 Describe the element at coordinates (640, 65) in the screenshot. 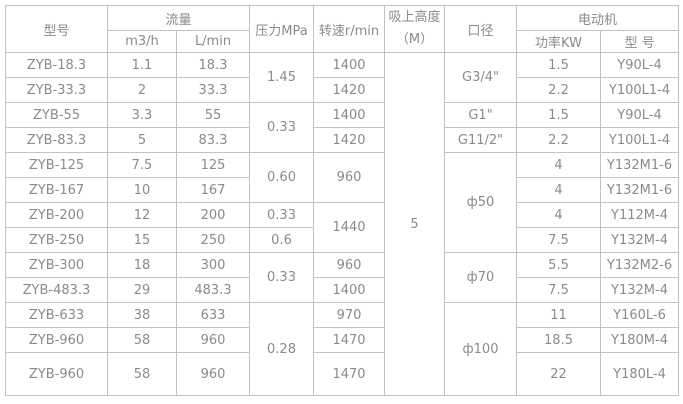

I see `table-cell: Y90L-4` at that location.